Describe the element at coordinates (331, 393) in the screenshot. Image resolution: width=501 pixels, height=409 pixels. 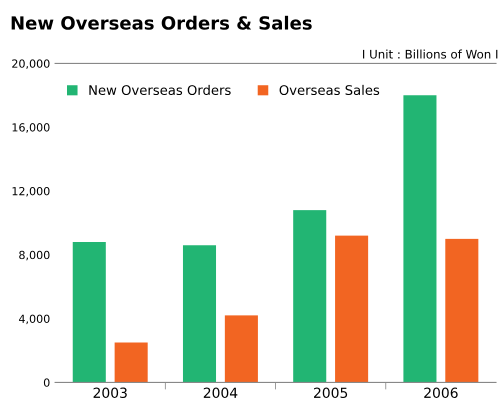
I see `x-tick-label: 2005` at that location.